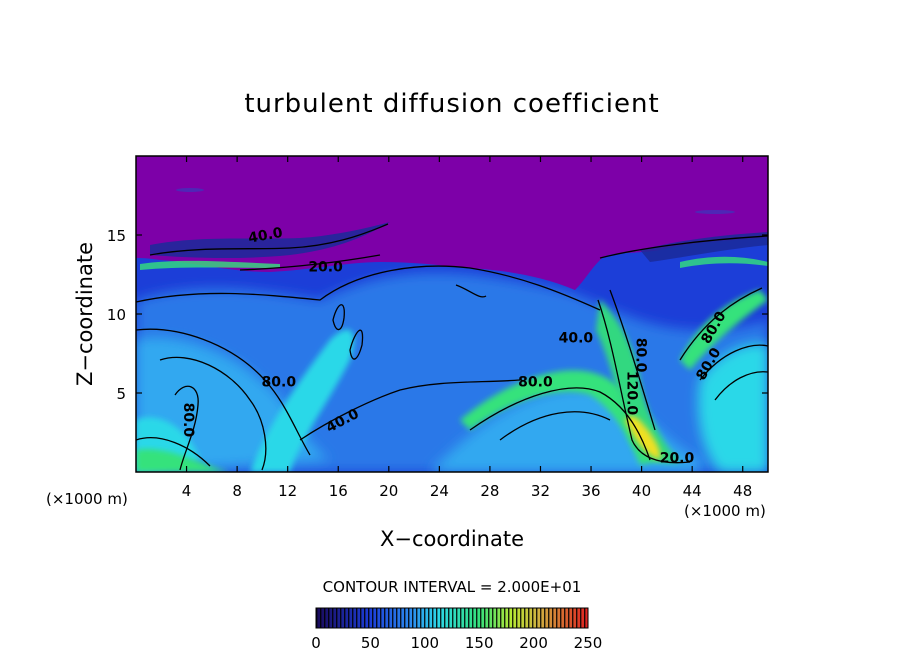  What do you see at coordinates (388, 491) in the screenshot?
I see `x-tick-label: 20` at bounding box center [388, 491].